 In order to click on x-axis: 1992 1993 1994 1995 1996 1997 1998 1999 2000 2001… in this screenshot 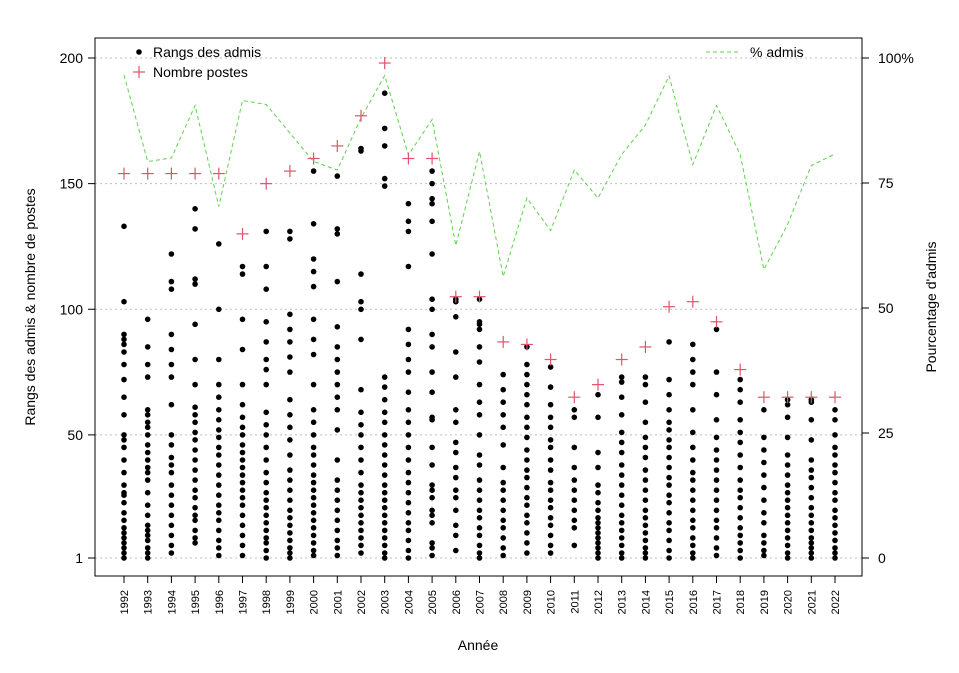, I will do `click(480, 595)`.